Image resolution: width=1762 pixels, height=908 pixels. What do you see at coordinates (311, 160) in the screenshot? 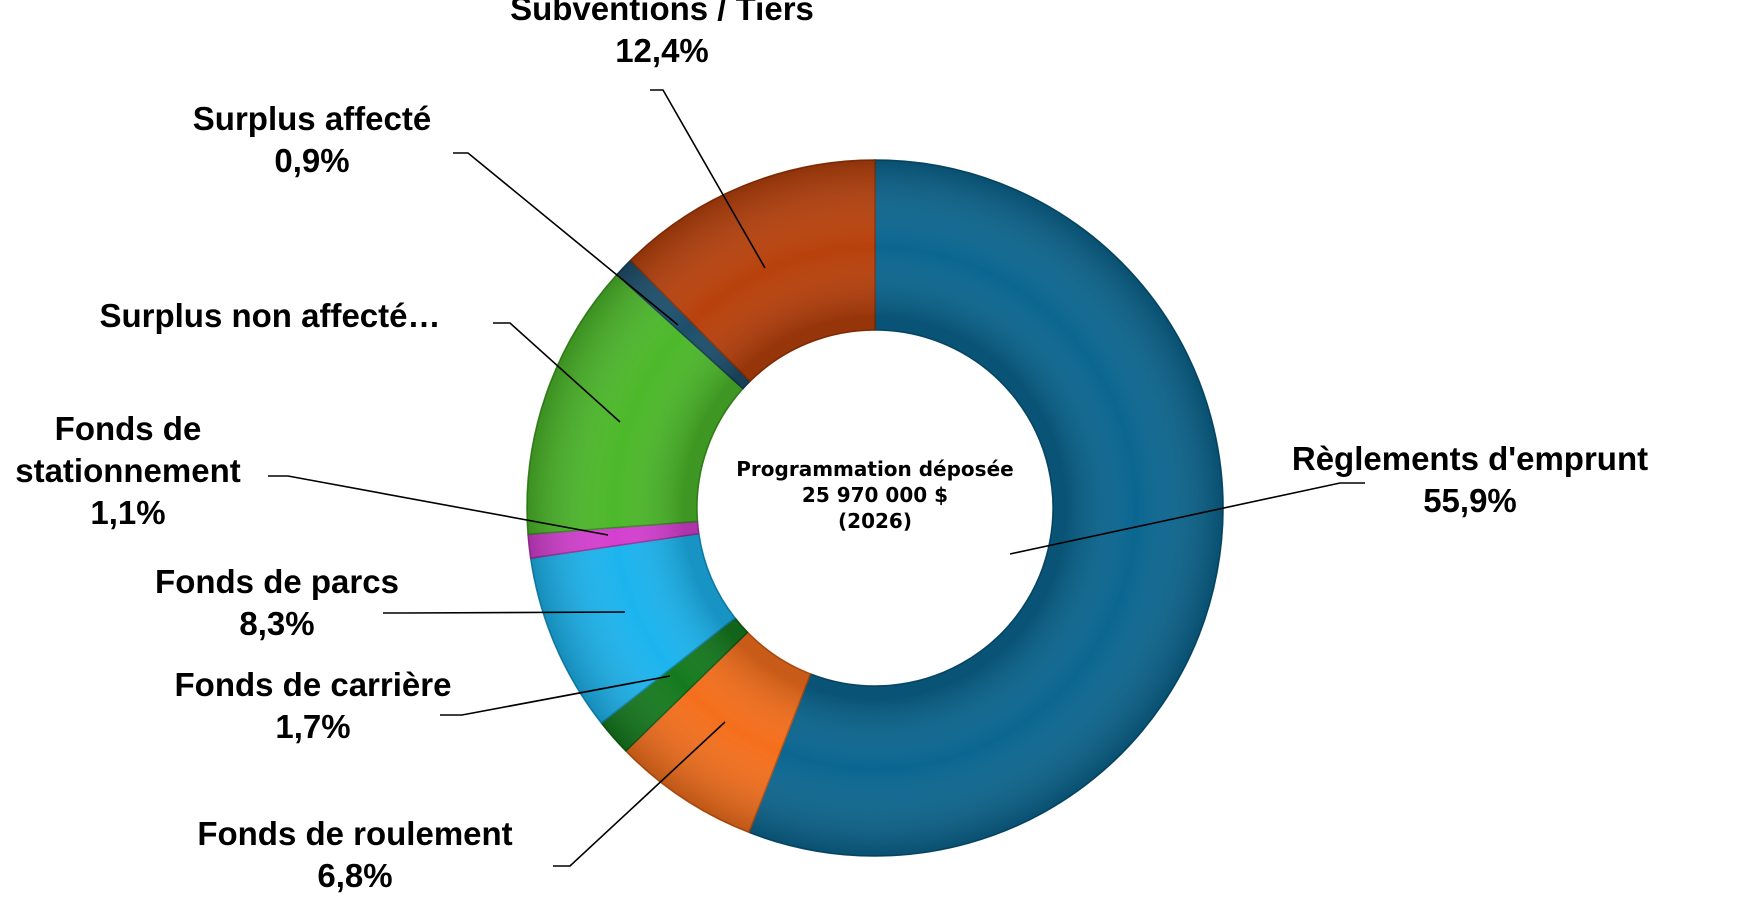
I see `data-label-surplus-affecte: 0,9%` at bounding box center [311, 160].